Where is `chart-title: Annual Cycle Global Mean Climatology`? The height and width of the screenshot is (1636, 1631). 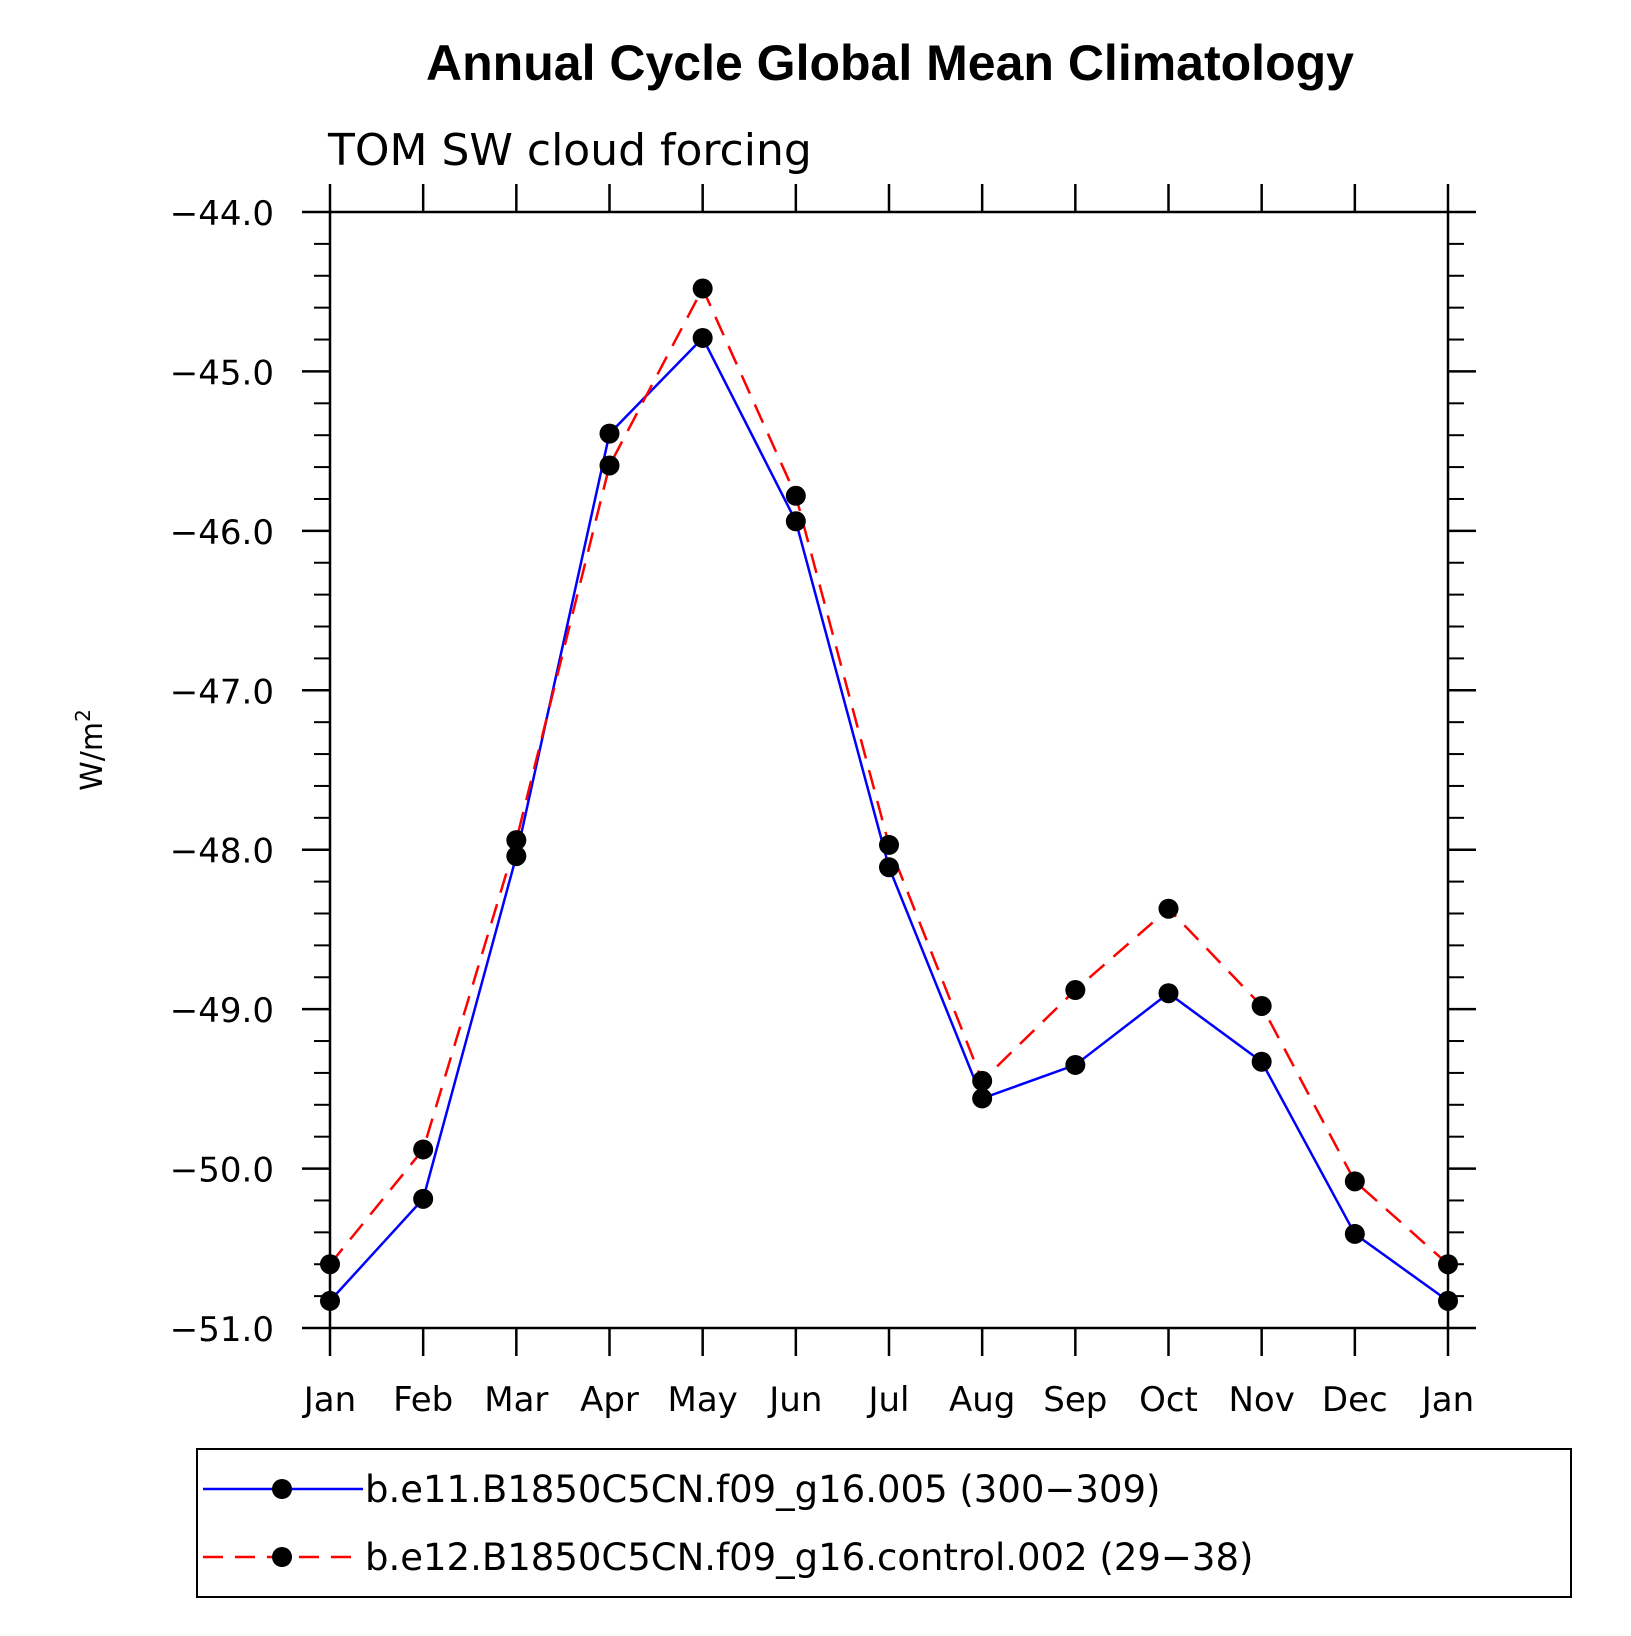
chart-title: Annual Cycle Global Mean Climatology is located at coordinates (890, 63).